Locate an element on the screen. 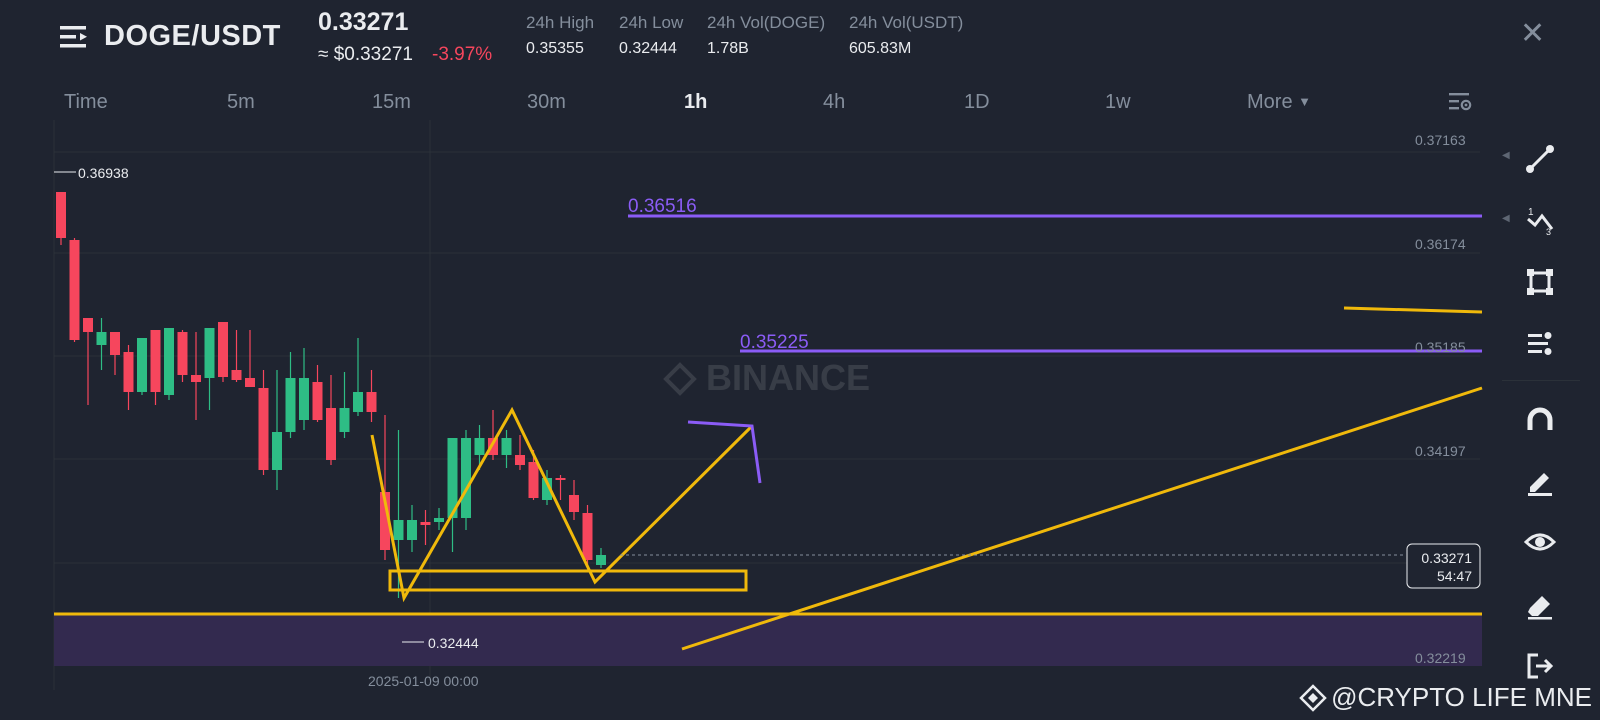 The height and width of the screenshot is (720, 1600). last-price: 0.33271 is located at coordinates (363, 22).